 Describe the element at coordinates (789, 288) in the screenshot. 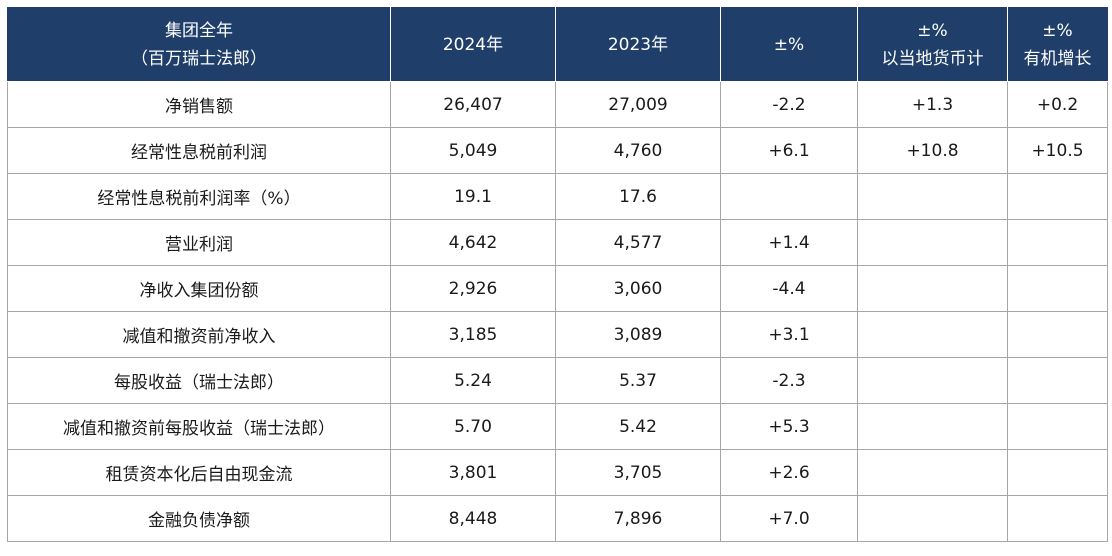

I see `cell-change: -4.4` at that location.